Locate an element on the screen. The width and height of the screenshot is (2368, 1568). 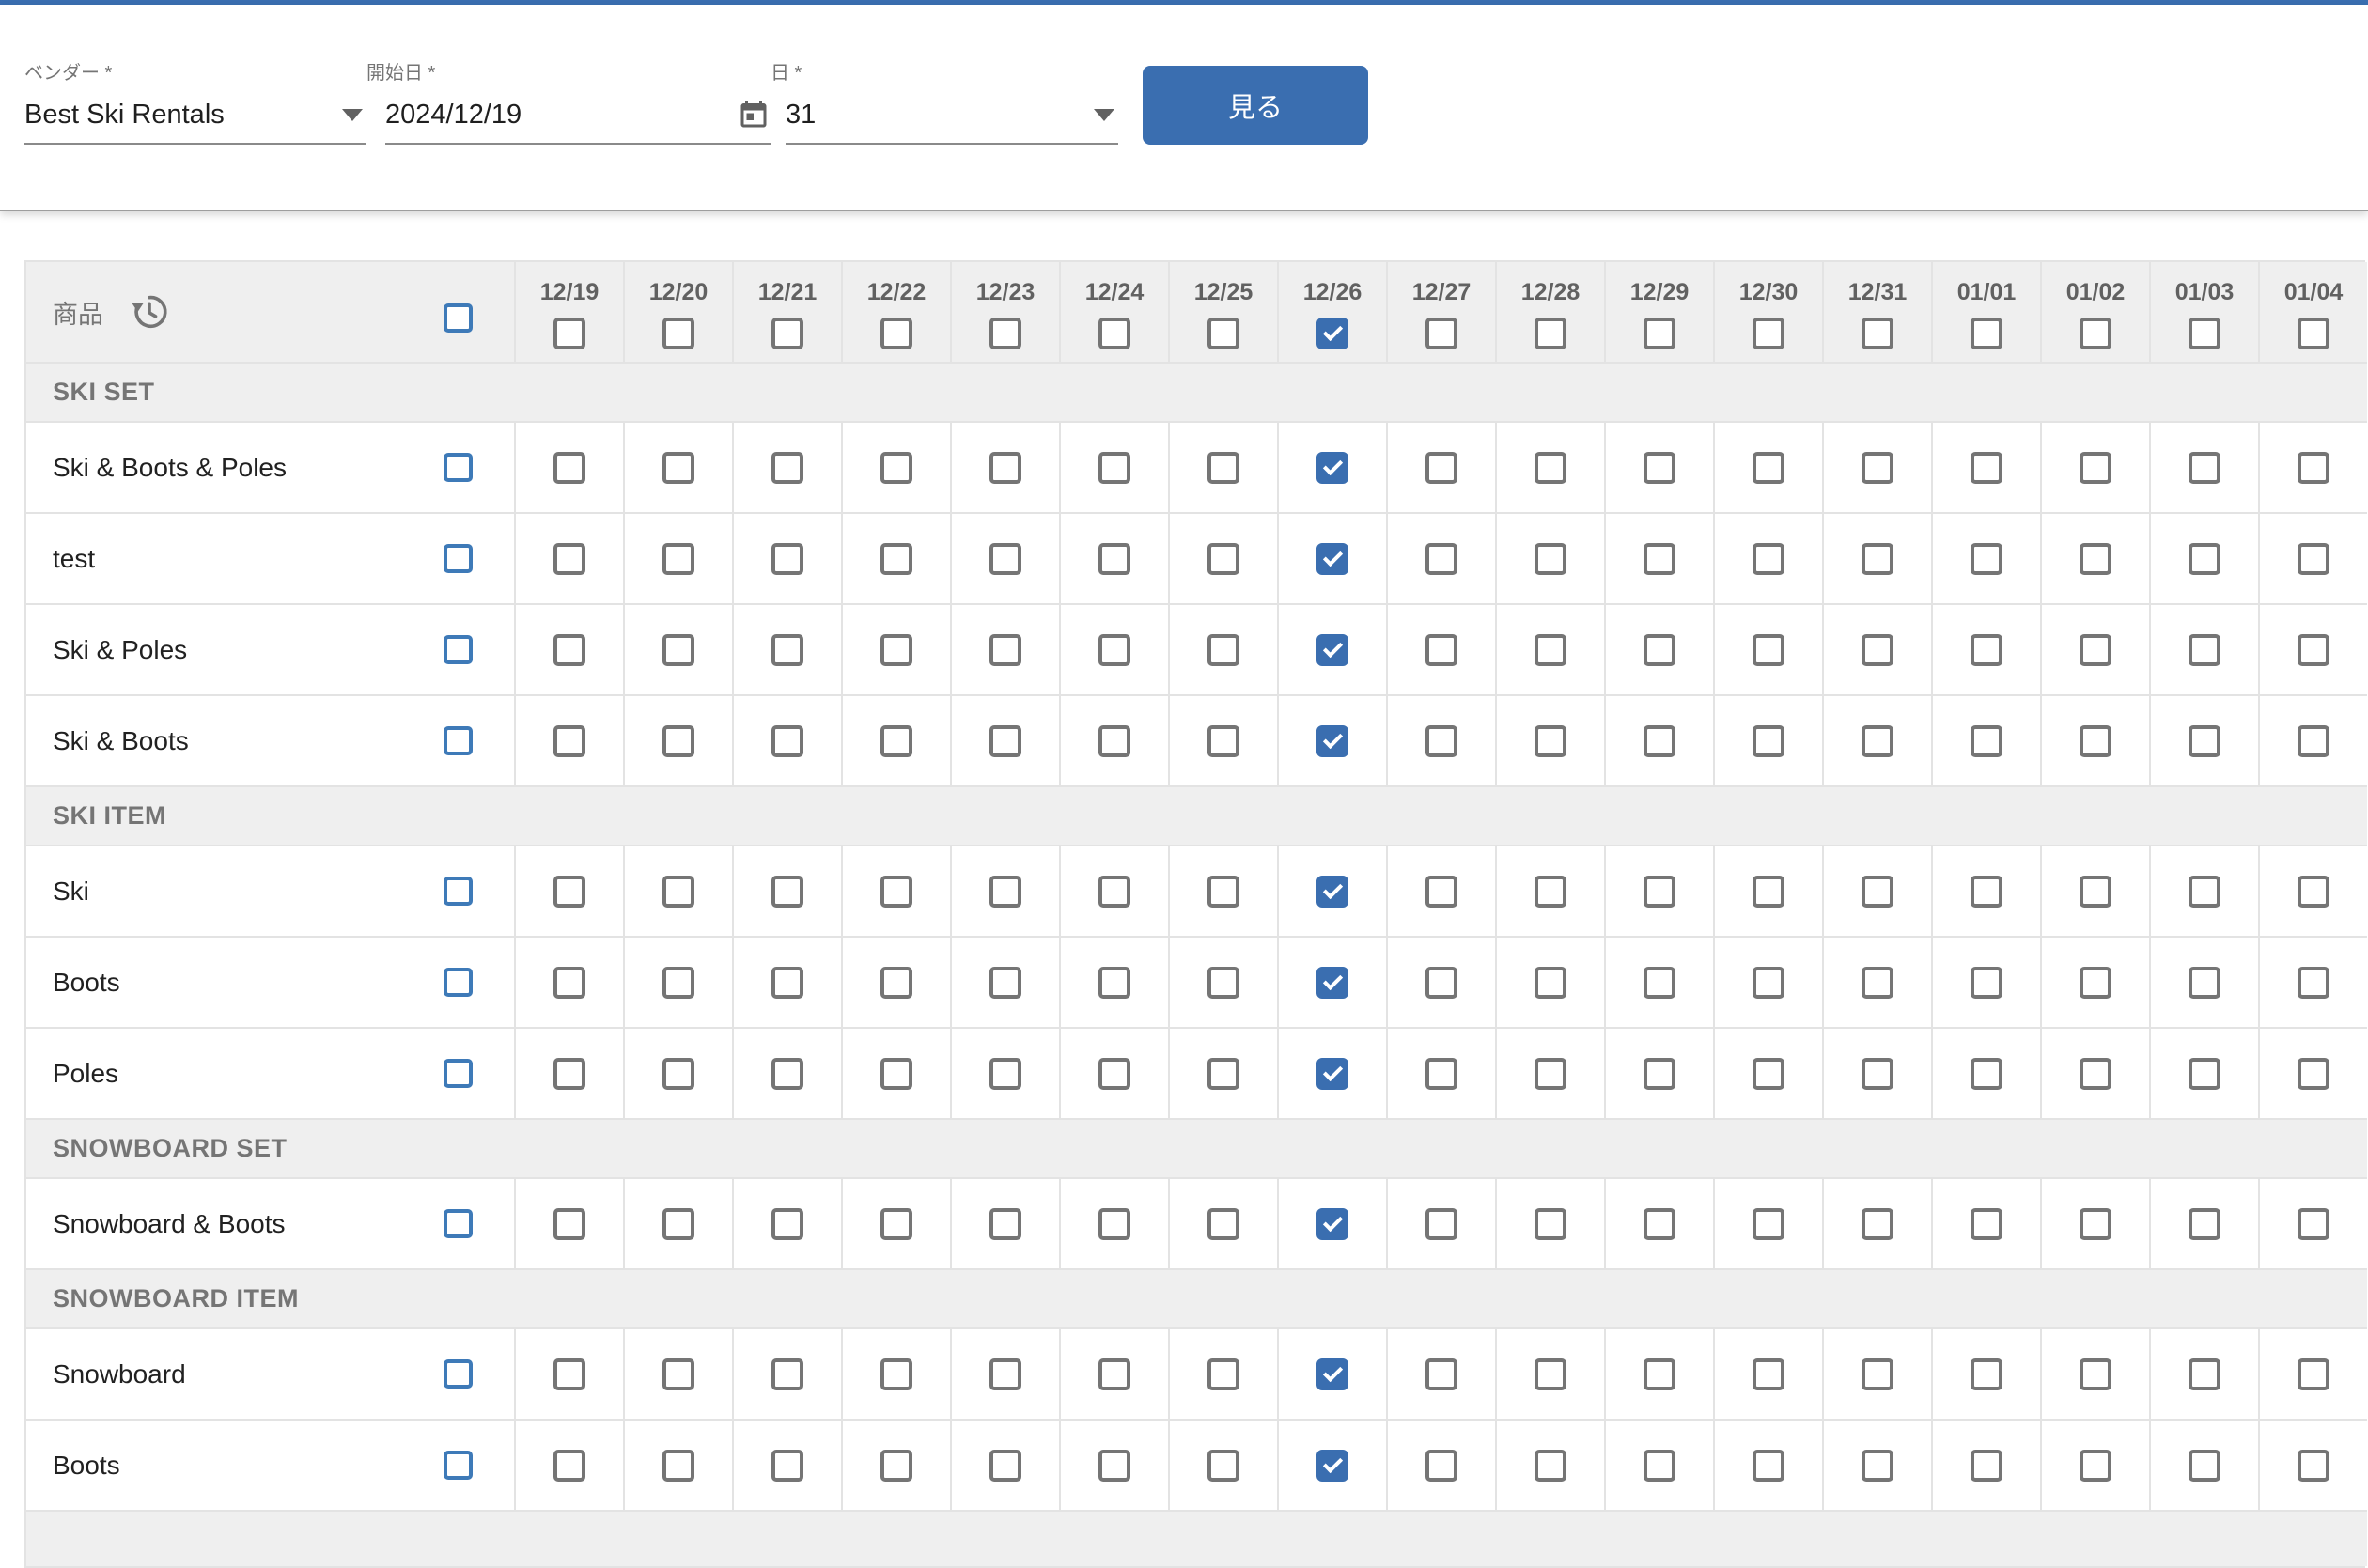
vendor-select: Best Ski Rentals is located at coordinates (195, 121).